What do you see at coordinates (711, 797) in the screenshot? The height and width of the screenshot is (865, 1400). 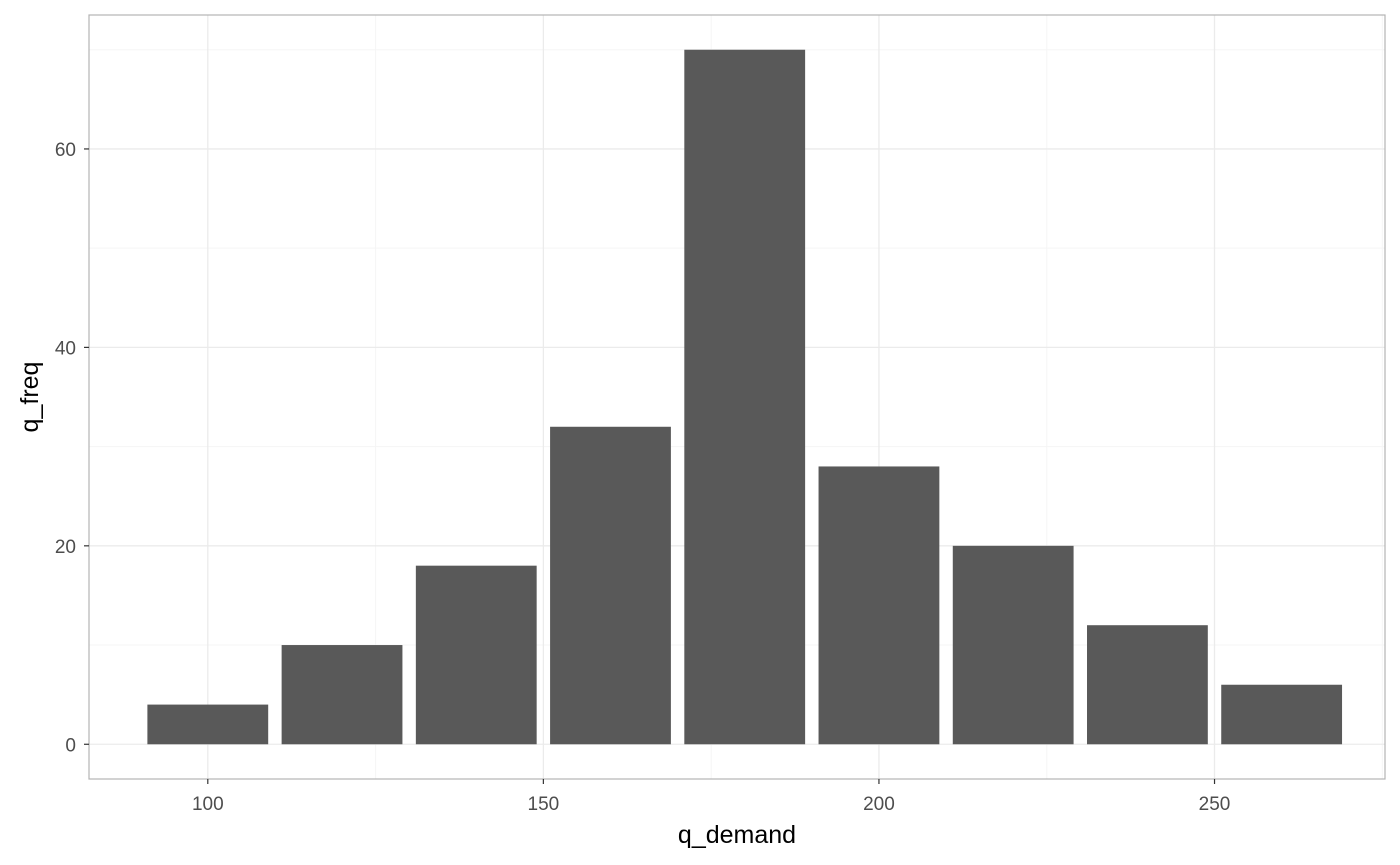 I see `x-axis-ticks: 100 150 200 250` at bounding box center [711, 797].